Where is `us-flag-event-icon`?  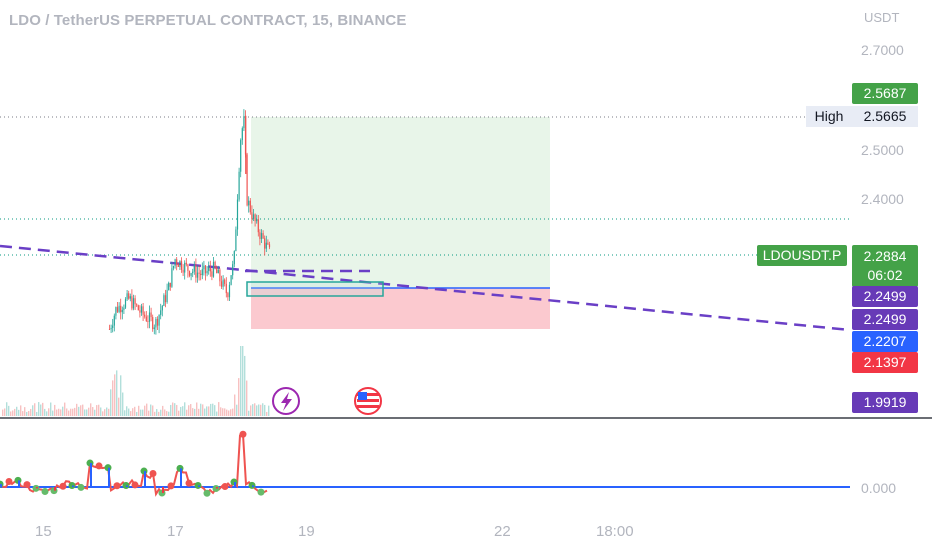
us-flag-event-icon is located at coordinates (368, 401).